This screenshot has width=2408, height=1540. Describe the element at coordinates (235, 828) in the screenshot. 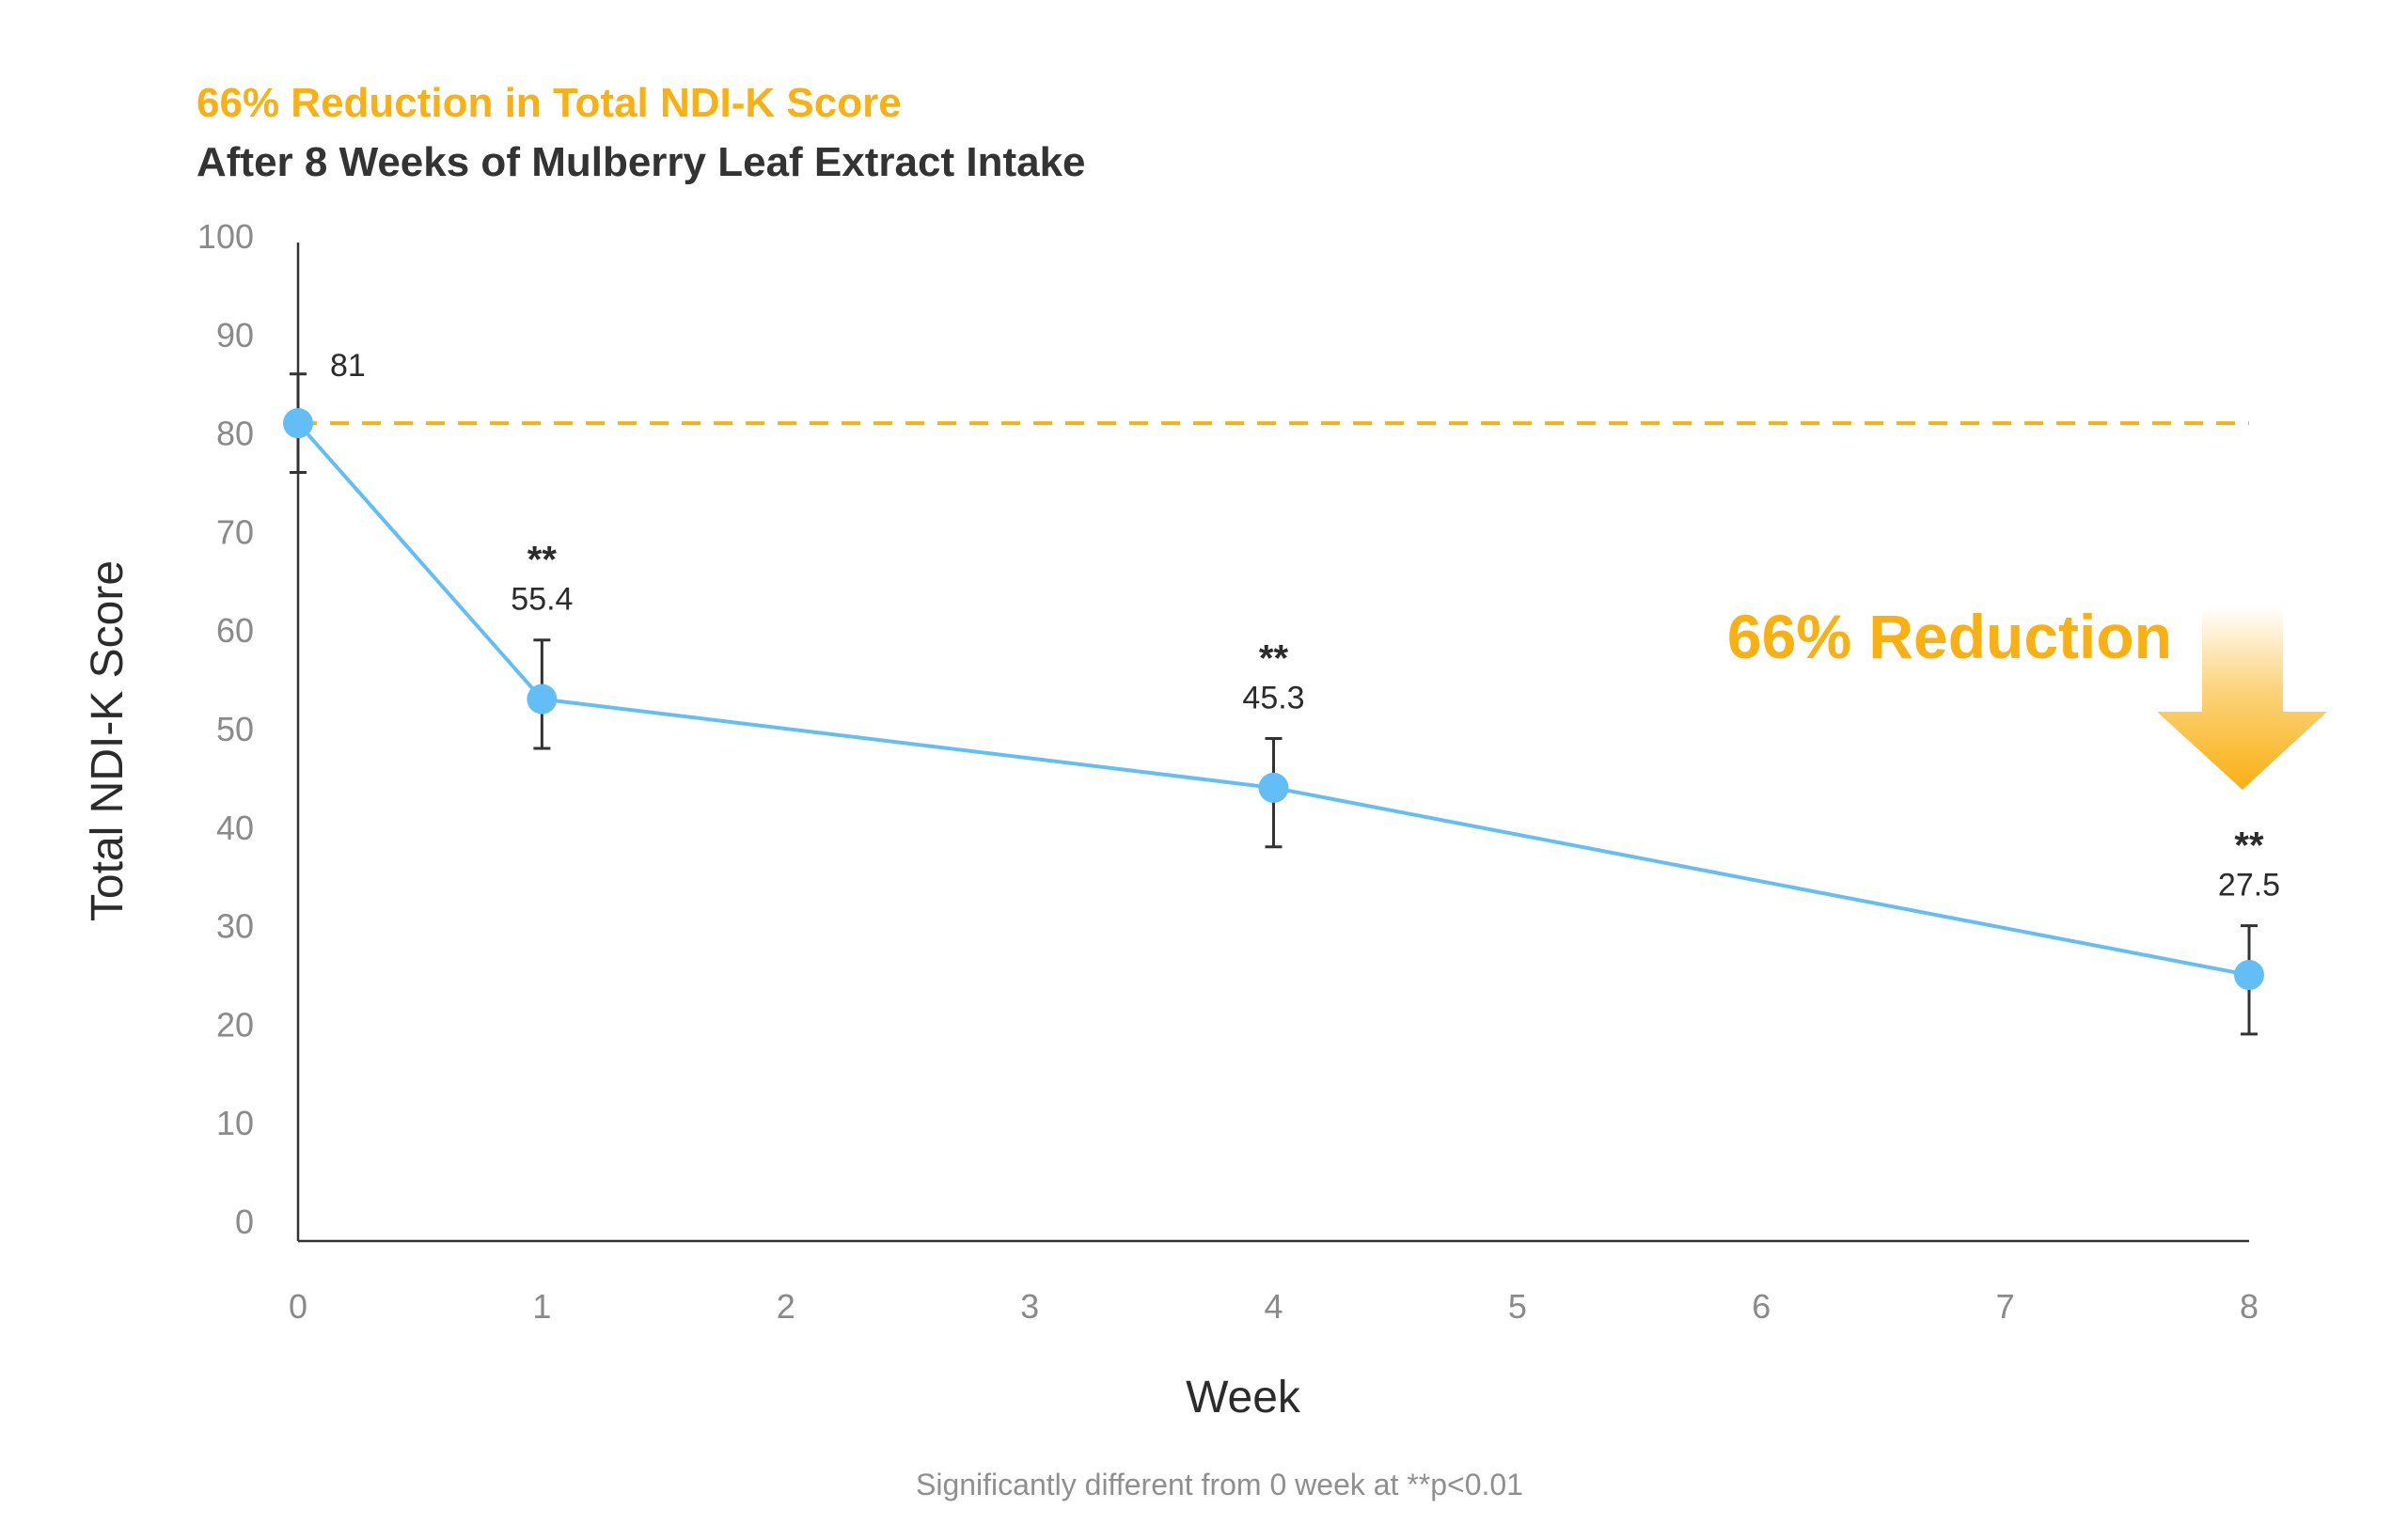

I see `y-tick-label: 40` at that location.